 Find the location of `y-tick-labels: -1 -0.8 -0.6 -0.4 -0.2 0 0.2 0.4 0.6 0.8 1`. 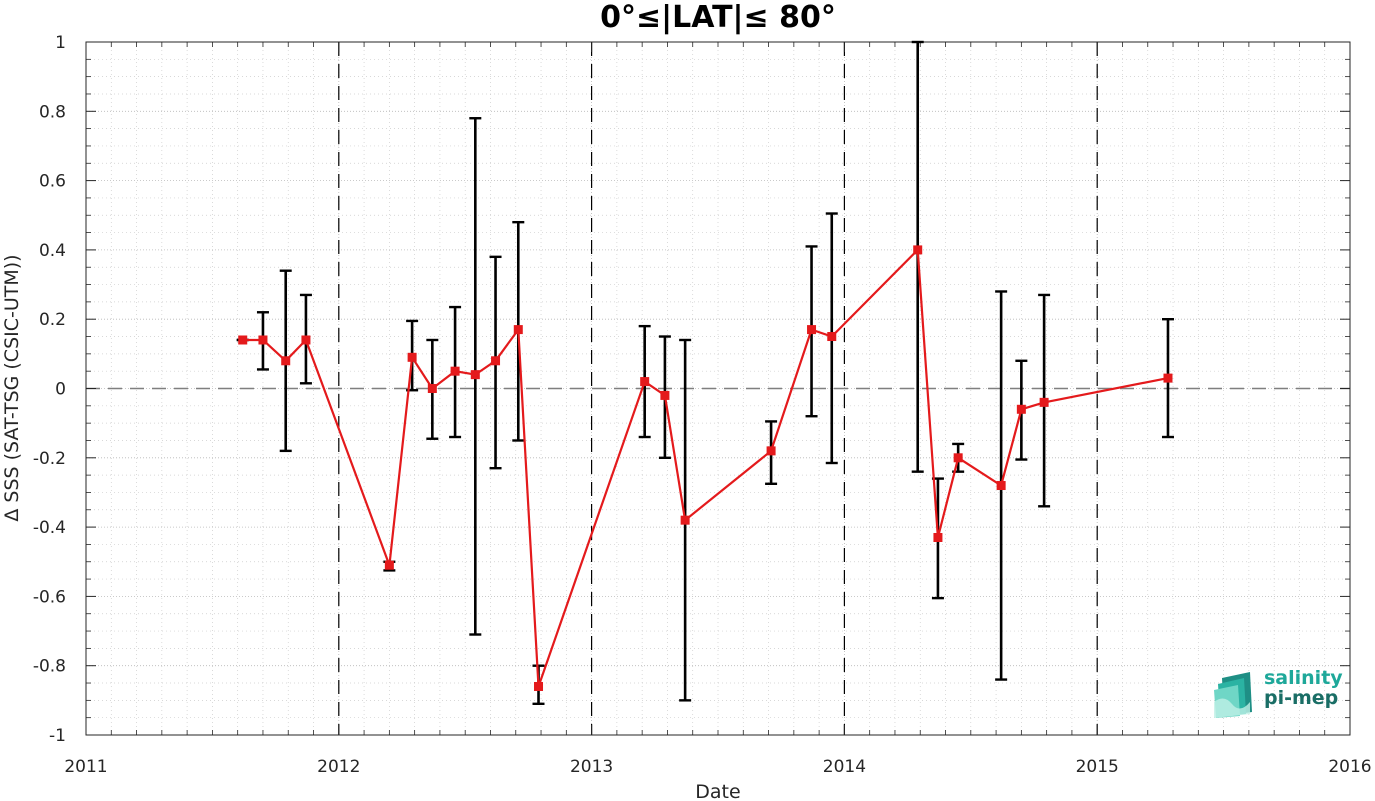

y-tick-labels: -1 -0.8 -0.6 -0.4 -0.2 0 0.2 0.4 0.6 0.8 1 is located at coordinates (49, 389).